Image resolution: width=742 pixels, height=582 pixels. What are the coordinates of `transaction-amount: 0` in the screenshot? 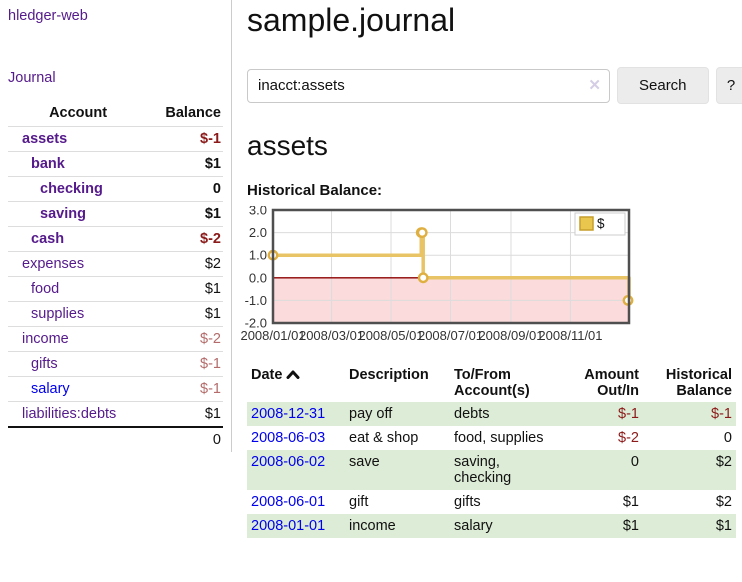 It's located at (634, 462).